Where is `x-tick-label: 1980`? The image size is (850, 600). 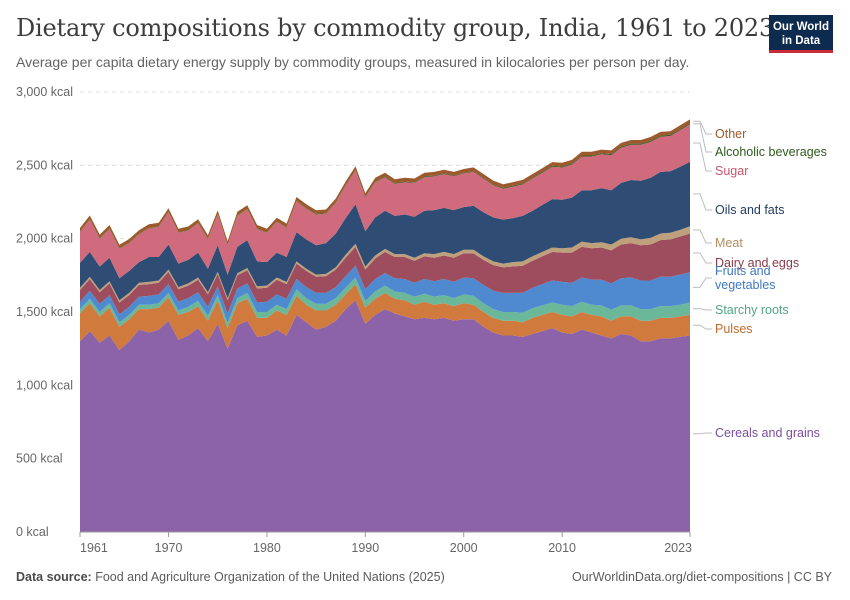
x-tick-label: 1980 is located at coordinates (267, 548).